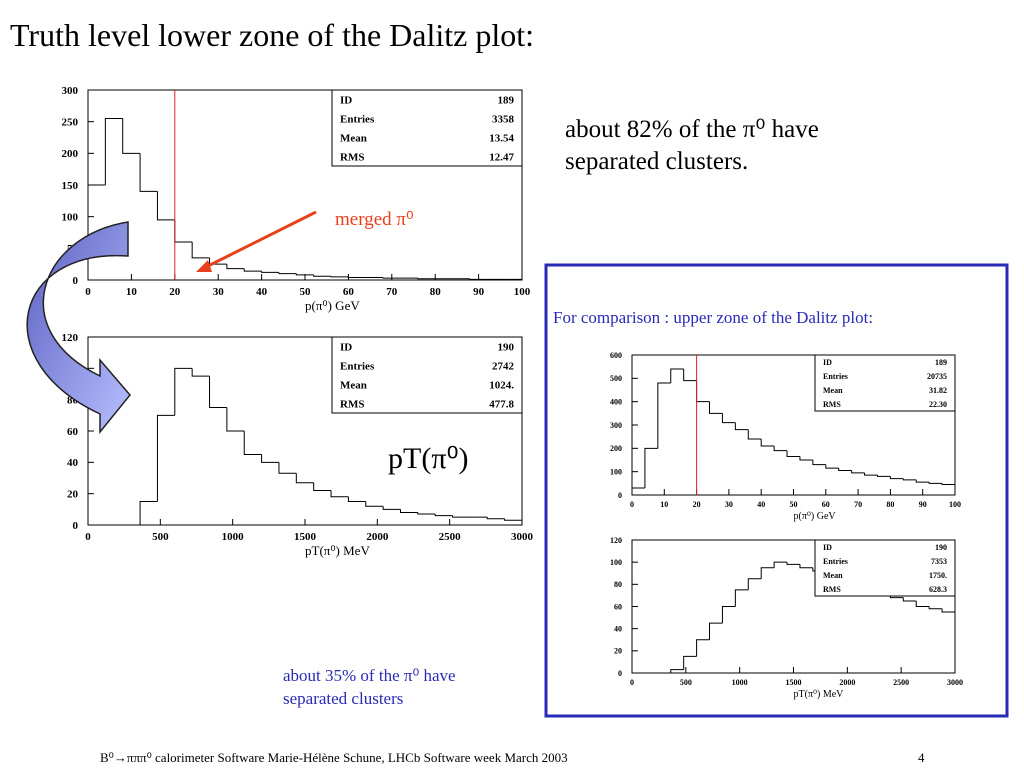 The width and height of the screenshot is (1024, 768). Describe the element at coordinates (921, 757) in the screenshot. I see `page-number: 4` at that location.